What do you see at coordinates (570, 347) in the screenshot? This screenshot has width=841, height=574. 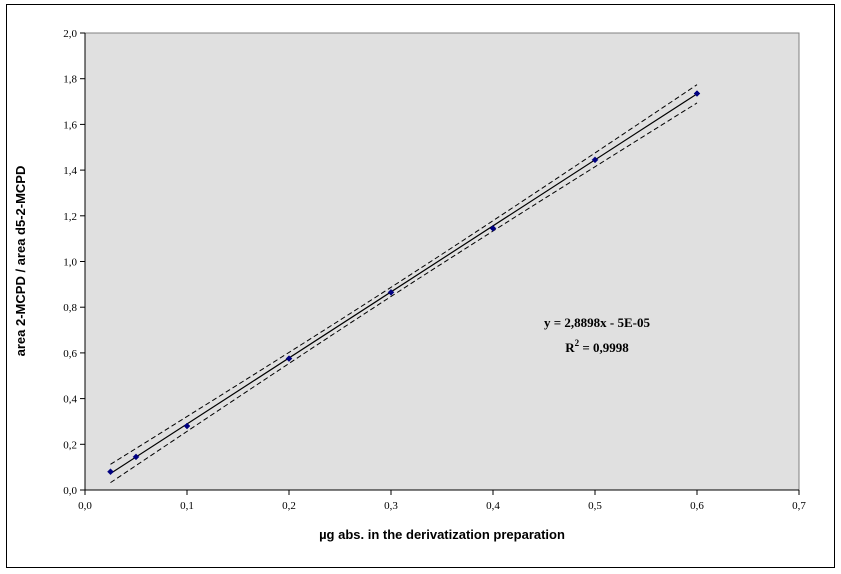 I see `r-squared-prefix: R` at bounding box center [570, 347].